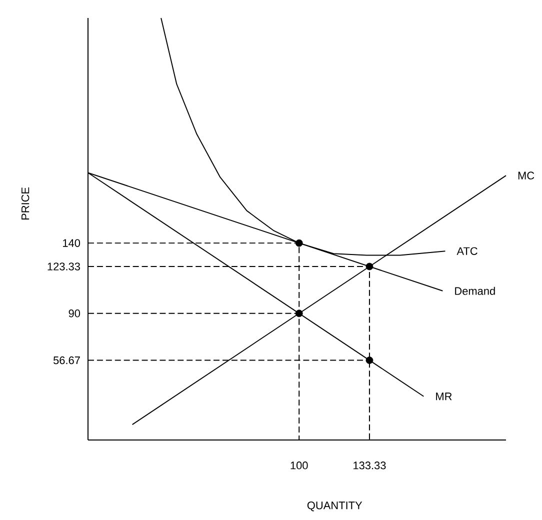  Describe the element at coordinates (71, 243) in the screenshot. I see `y-tick-label: 140` at that location.